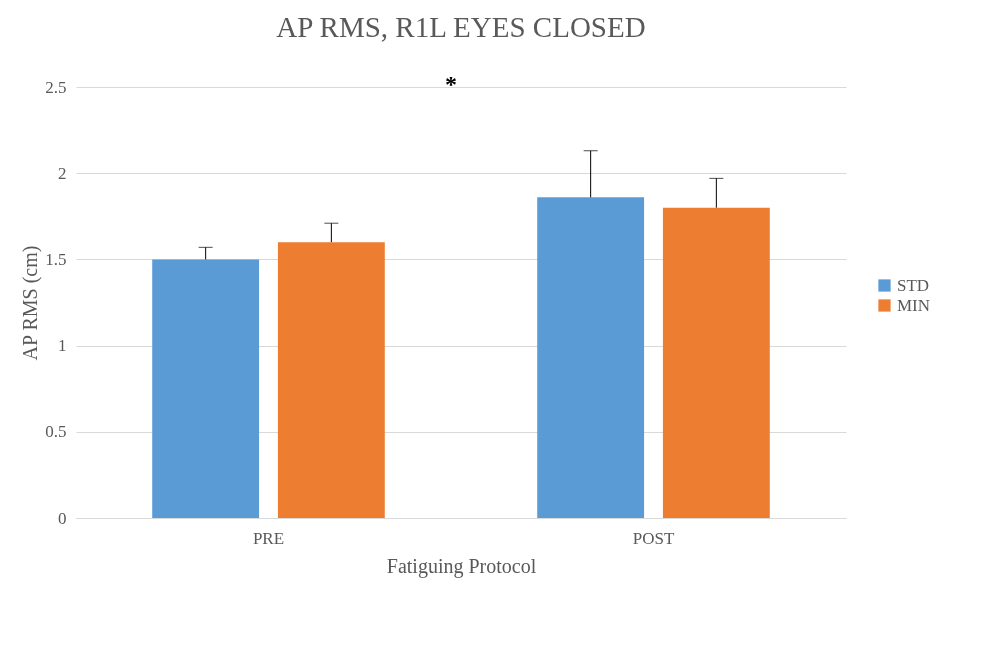 The image size is (1003, 647). Describe the element at coordinates (914, 305) in the screenshot. I see `legend-label: MIN` at that location.